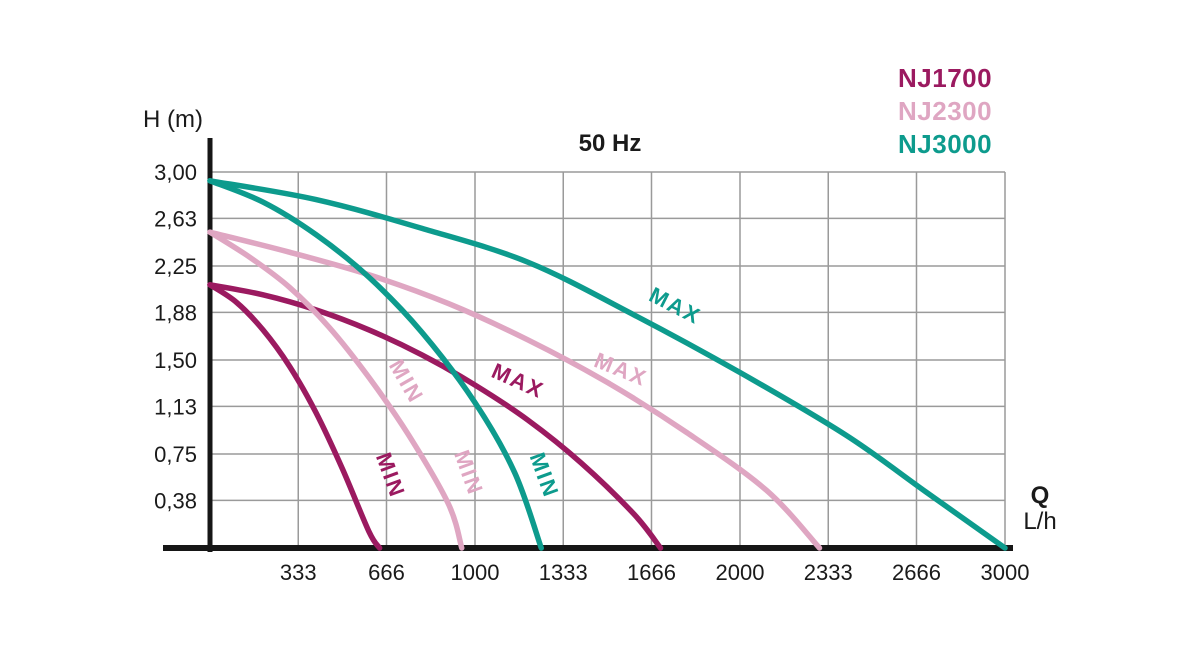  I want to click on legend-item-nj3000: NJ3000, so click(945, 144).